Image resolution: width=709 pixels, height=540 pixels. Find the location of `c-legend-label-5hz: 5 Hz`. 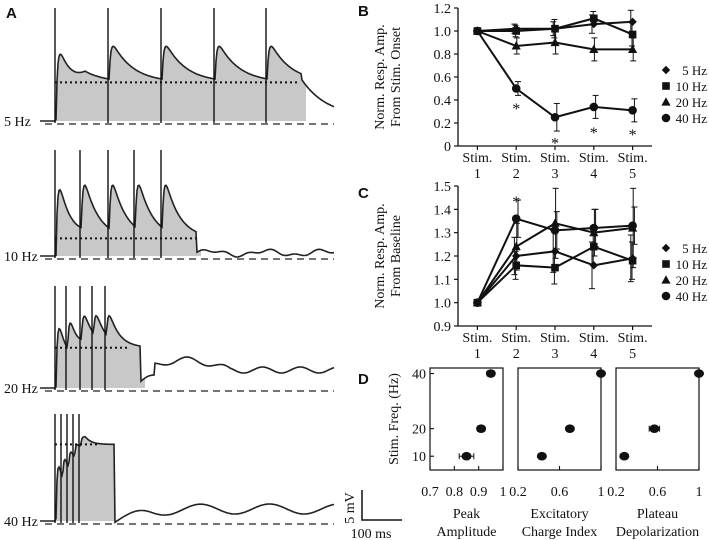

c-legend-label-5hz: 5 Hz is located at coordinates (694, 248).